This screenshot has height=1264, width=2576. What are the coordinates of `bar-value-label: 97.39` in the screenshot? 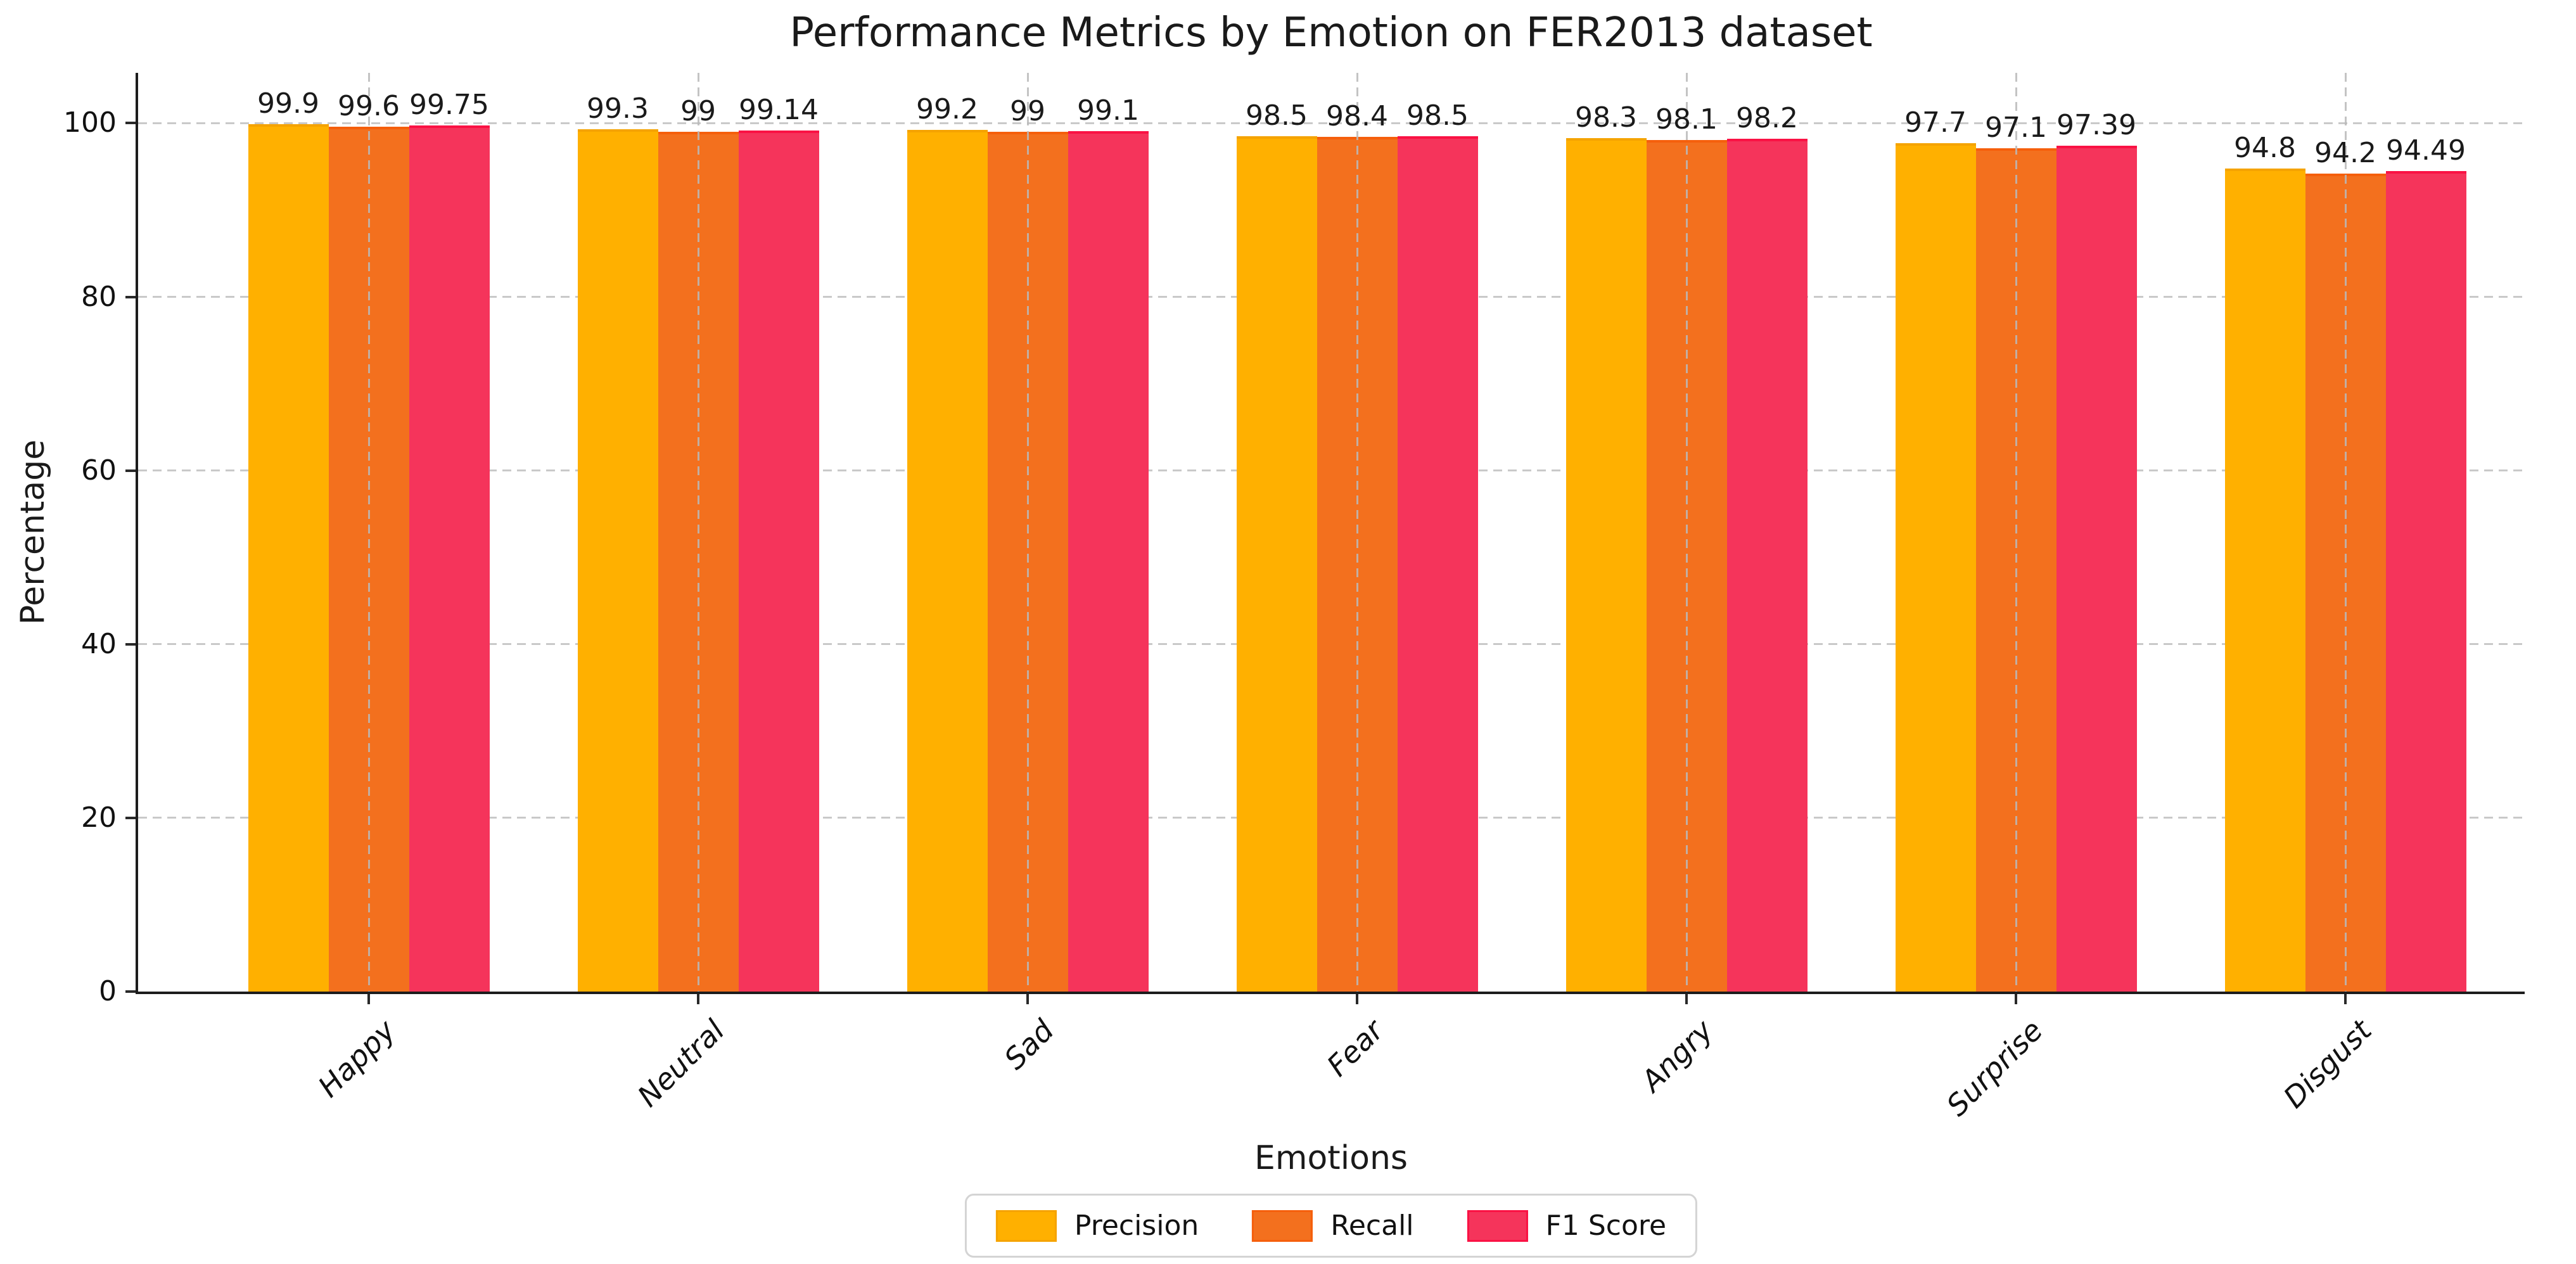 It's located at (2096, 125).